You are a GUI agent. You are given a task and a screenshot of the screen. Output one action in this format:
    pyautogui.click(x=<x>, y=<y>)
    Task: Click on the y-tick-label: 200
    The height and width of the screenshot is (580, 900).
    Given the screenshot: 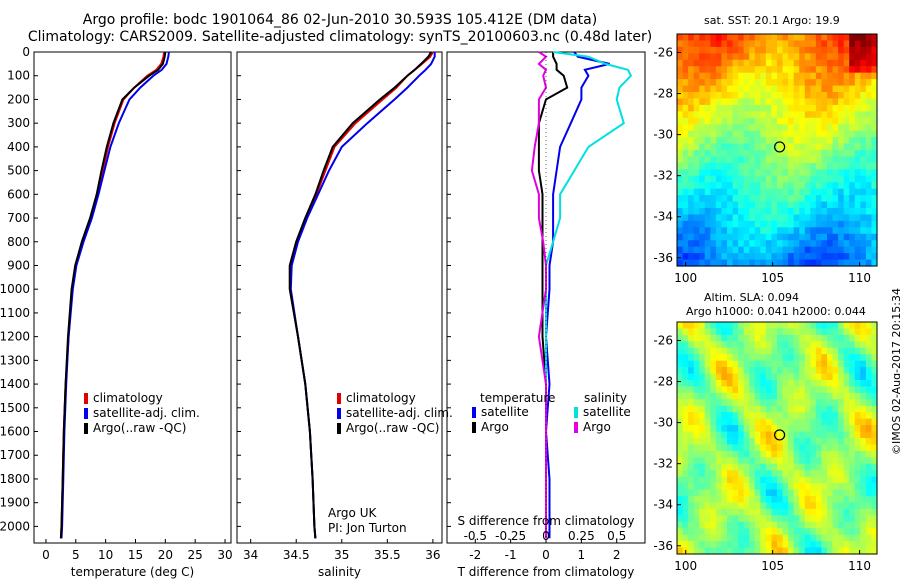 What is the action you would take?
    pyautogui.click(x=18, y=99)
    